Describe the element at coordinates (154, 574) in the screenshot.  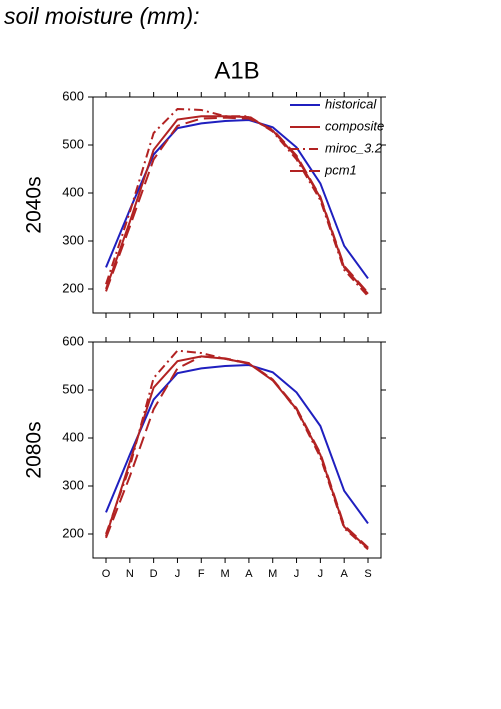
I see `x-tick-label: D` at that location.